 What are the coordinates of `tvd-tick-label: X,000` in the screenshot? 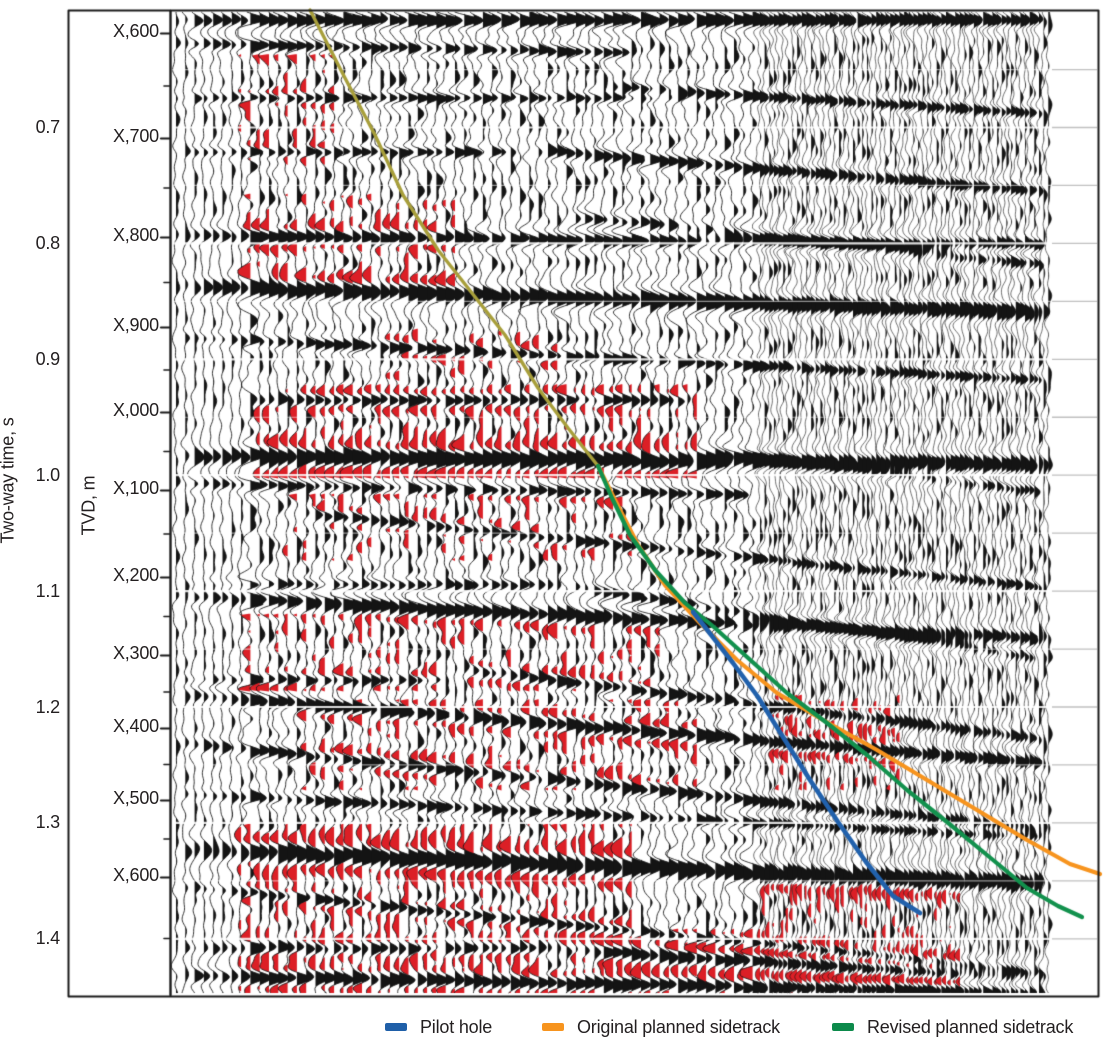 It's located at (135, 410).